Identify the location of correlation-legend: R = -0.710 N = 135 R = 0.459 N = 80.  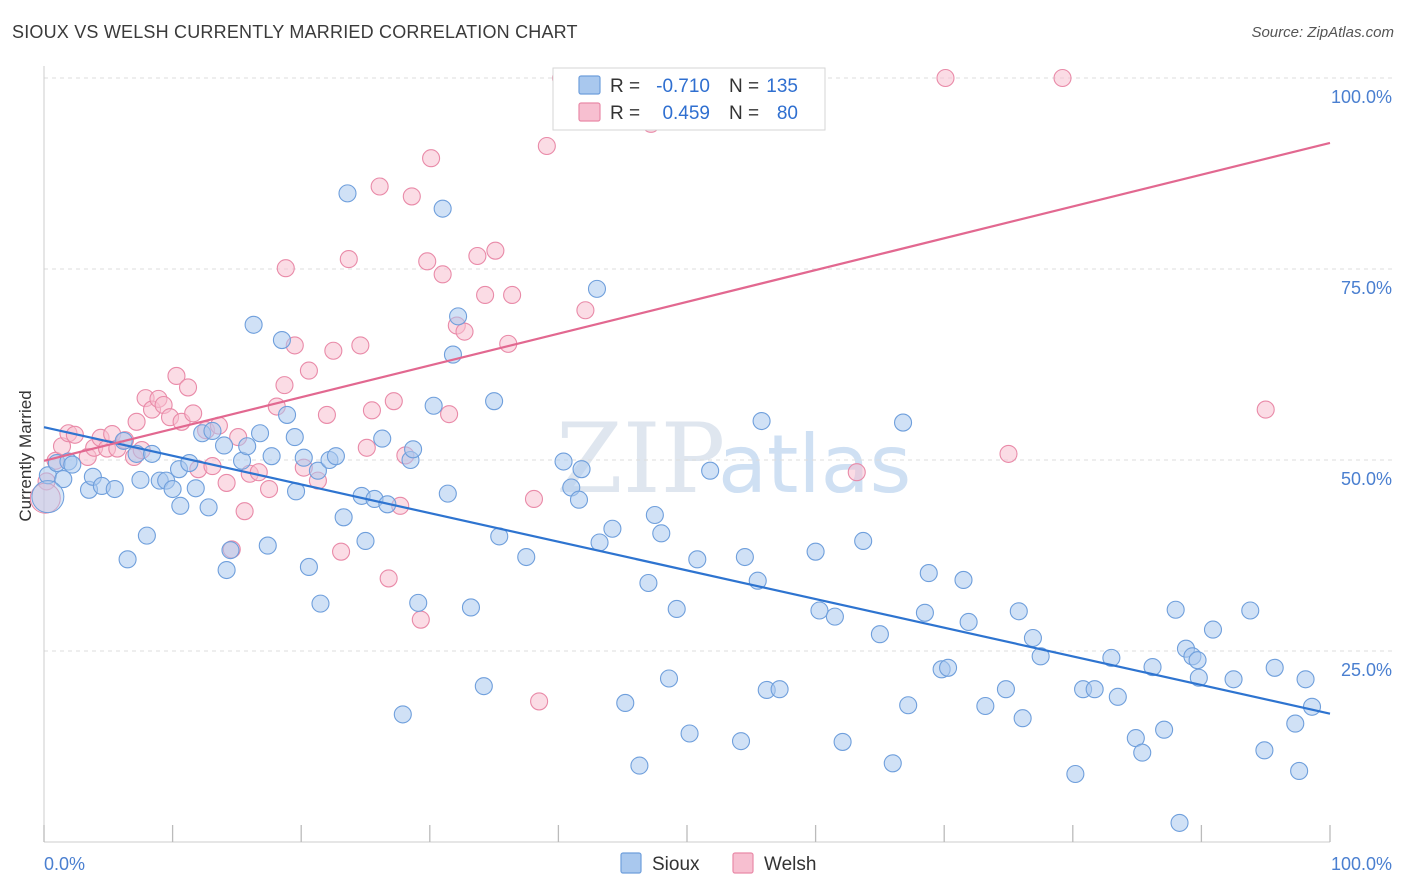
(689, 99).